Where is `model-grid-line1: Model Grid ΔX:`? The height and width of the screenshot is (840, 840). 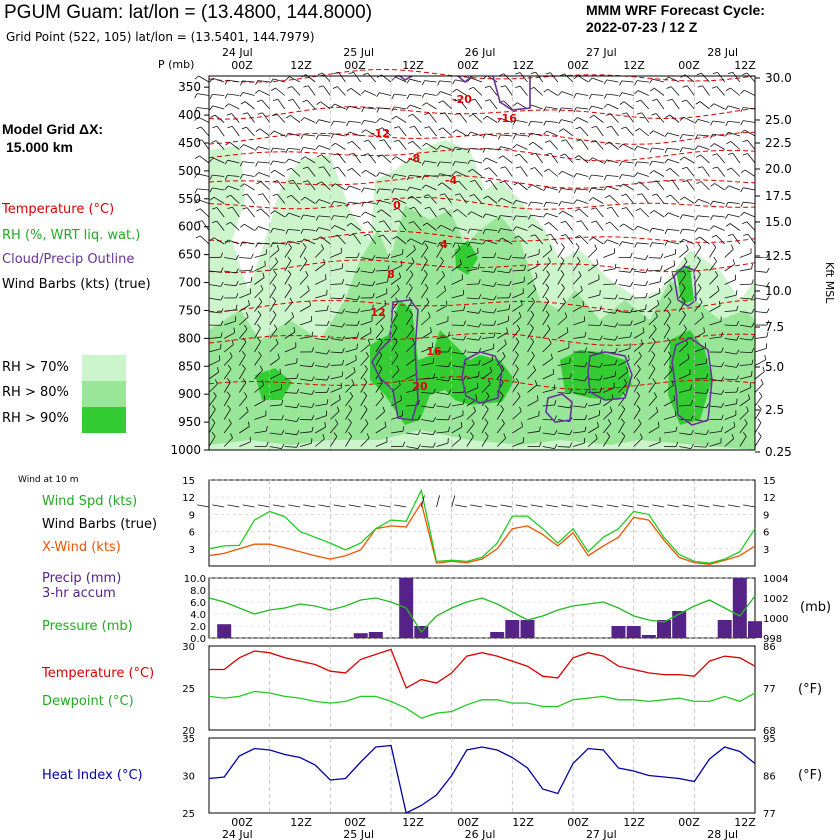 model-grid-line1: Model Grid ΔX: is located at coordinates (53, 129).